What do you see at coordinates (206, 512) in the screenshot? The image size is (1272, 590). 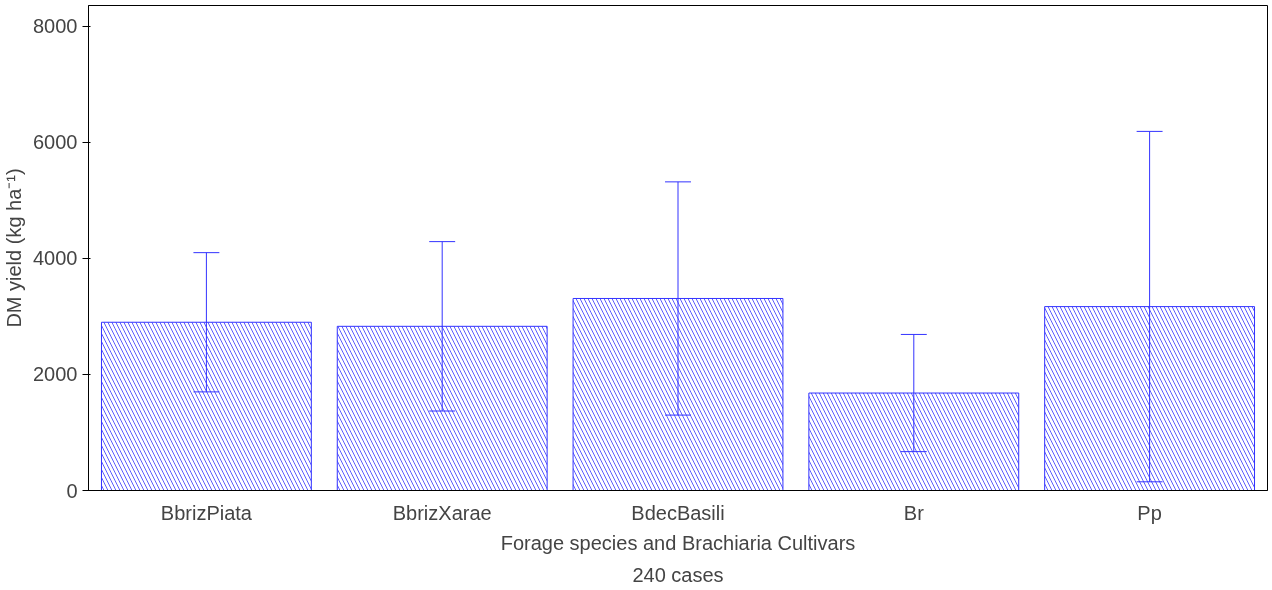 I see `x-tick-label: BbrizPiata` at bounding box center [206, 512].